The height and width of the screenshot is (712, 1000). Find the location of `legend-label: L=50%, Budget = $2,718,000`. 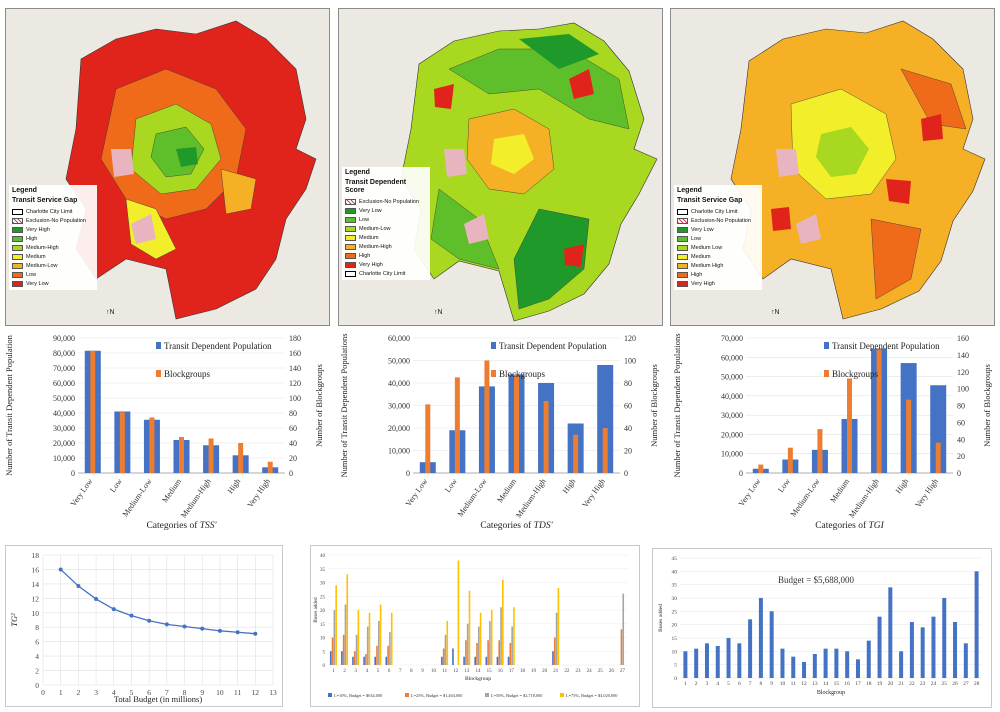

legend-label: L=50%, Budget = $2,718,000 is located at coordinates (516, 696).